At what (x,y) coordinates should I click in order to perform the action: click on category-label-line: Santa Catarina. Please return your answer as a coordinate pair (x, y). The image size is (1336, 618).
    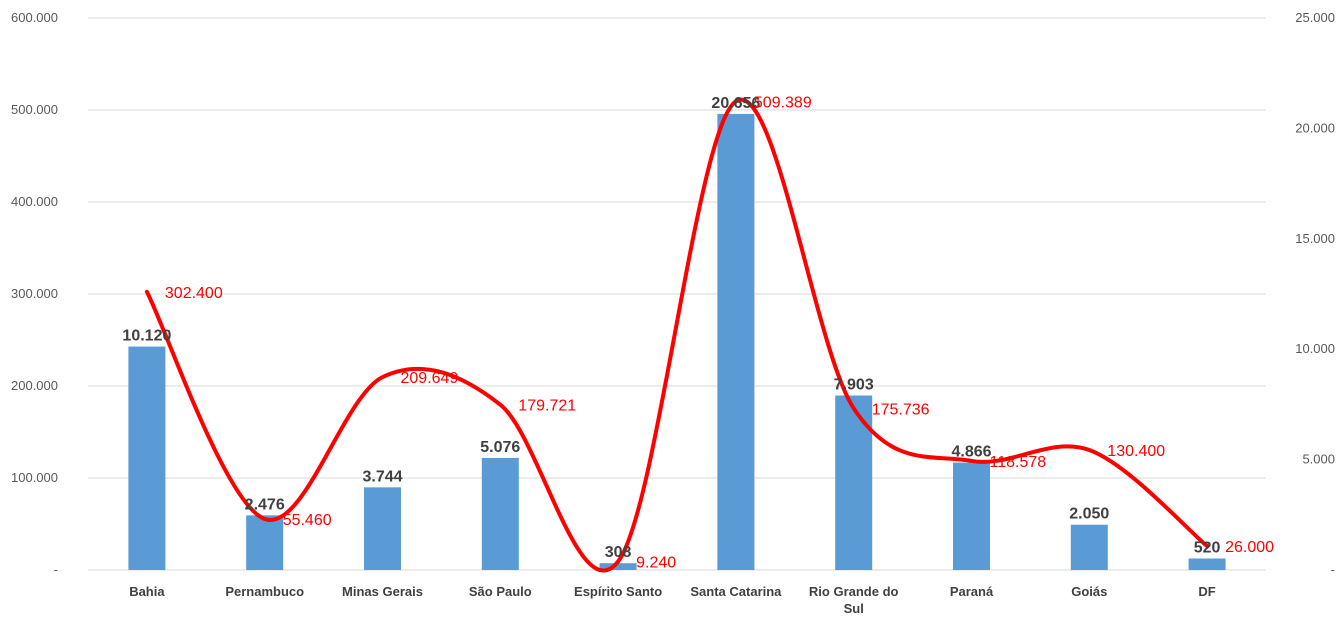
    Looking at the image, I should click on (736, 591).